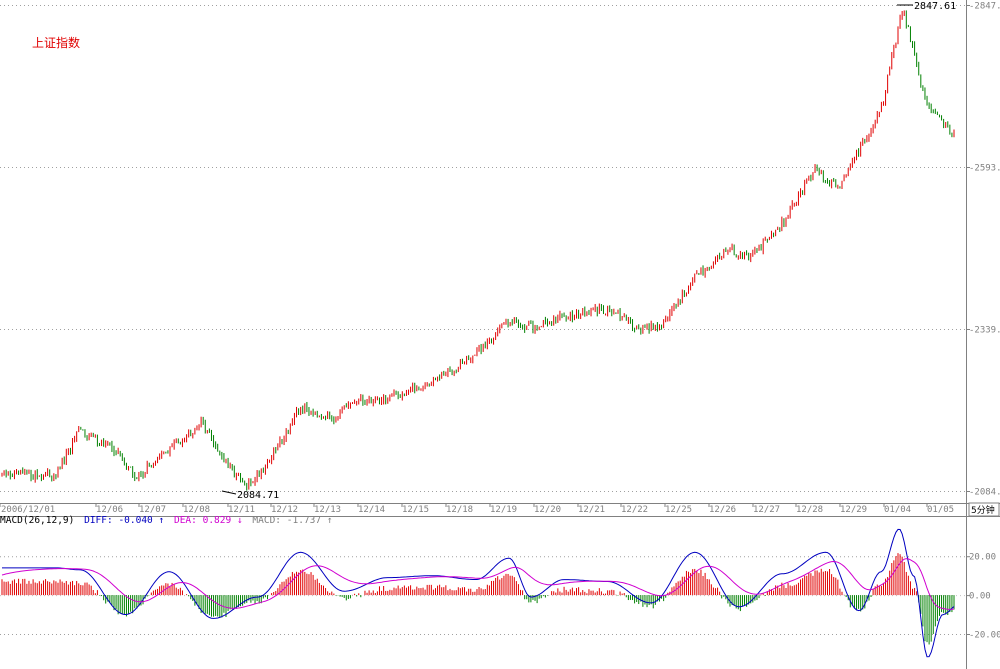 This screenshot has width=1000, height=669. What do you see at coordinates (982, 558) in the screenshot?
I see `macd-y-tick-label: 20.00` at bounding box center [982, 558].